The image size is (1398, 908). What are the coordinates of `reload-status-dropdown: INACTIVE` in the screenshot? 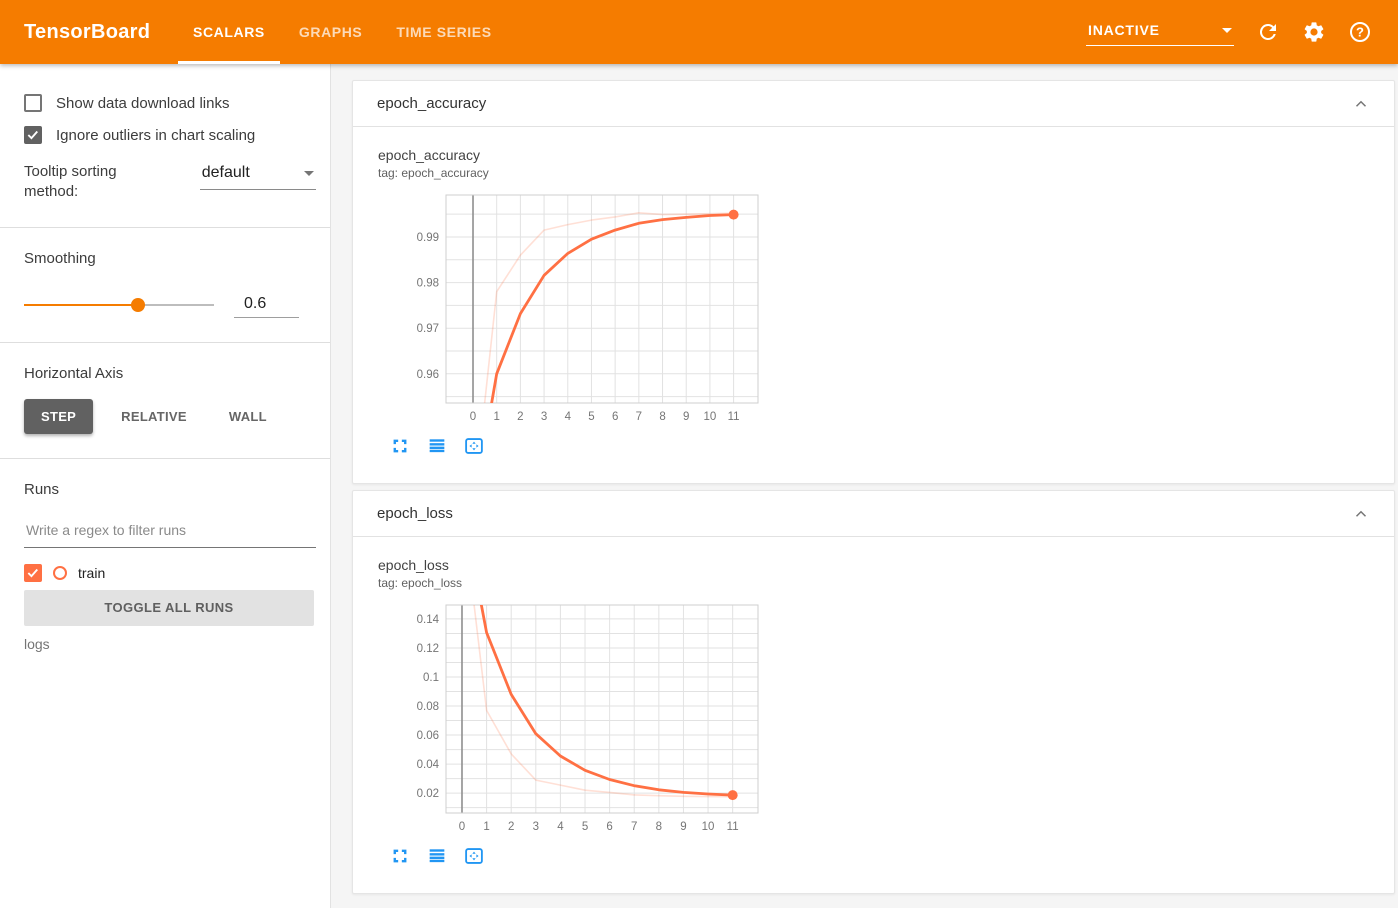 It's located at (1160, 32).